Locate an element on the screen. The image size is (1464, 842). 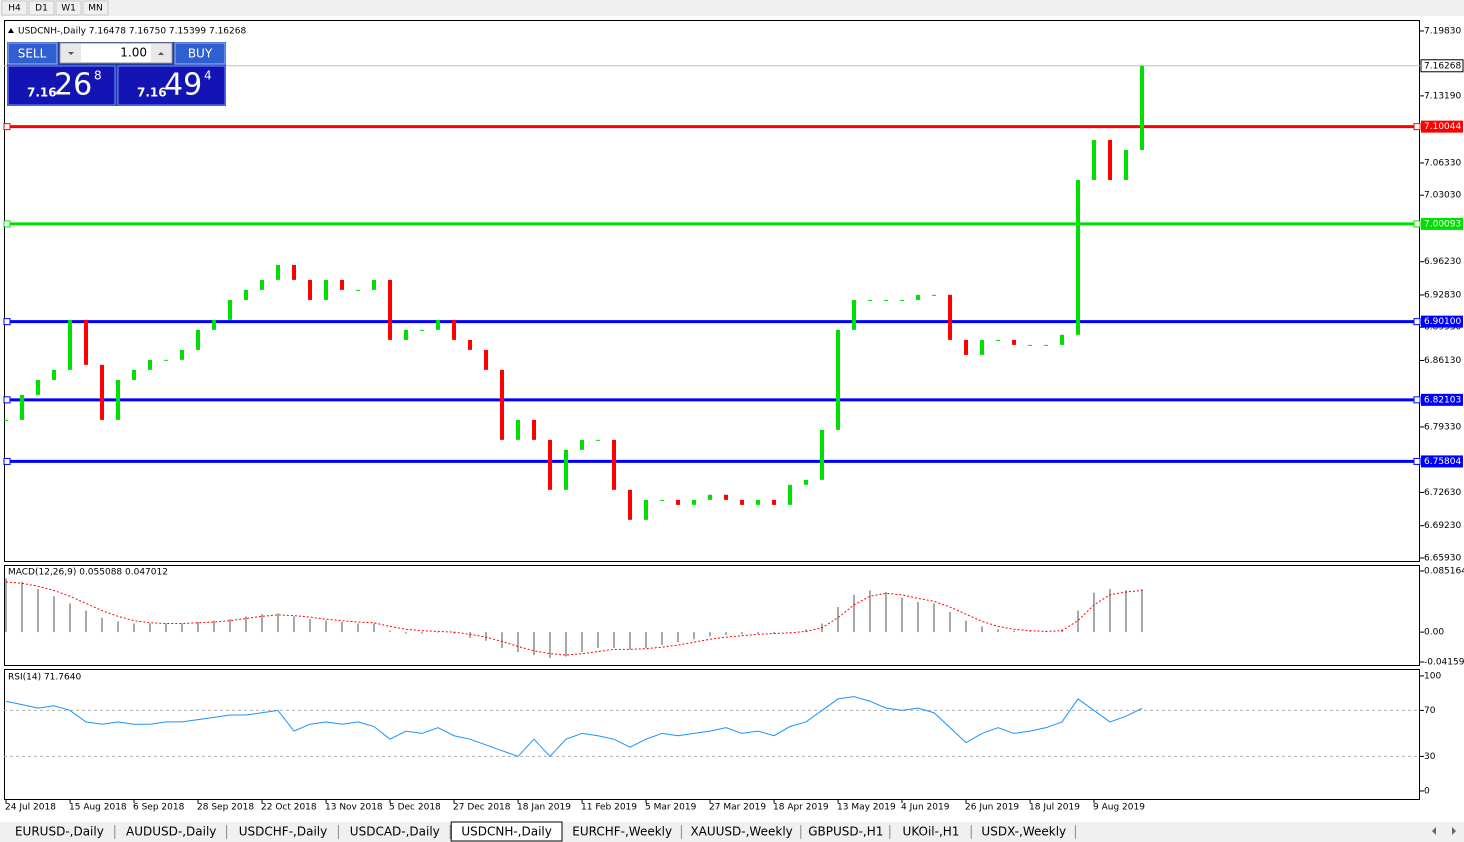
buy-button is located at coordinates (200, 53).